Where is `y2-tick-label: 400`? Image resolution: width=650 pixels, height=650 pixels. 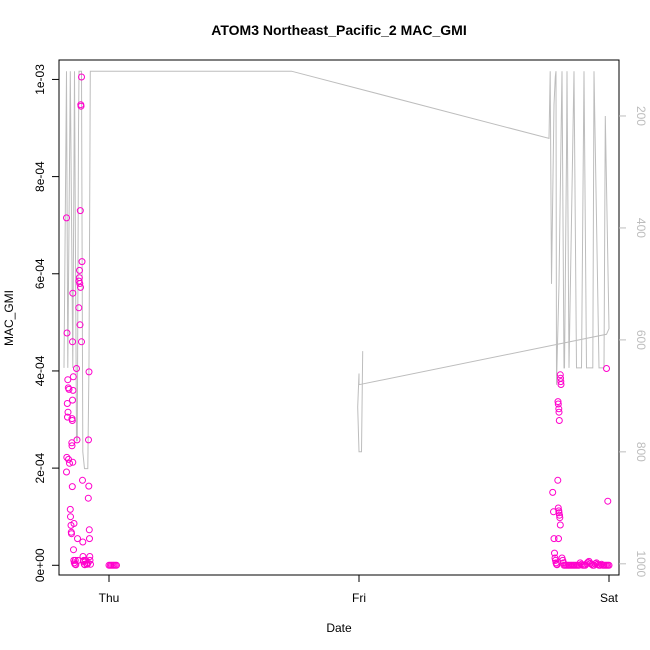
y2-tick-label: 400 is located at coordinates (641, 228).